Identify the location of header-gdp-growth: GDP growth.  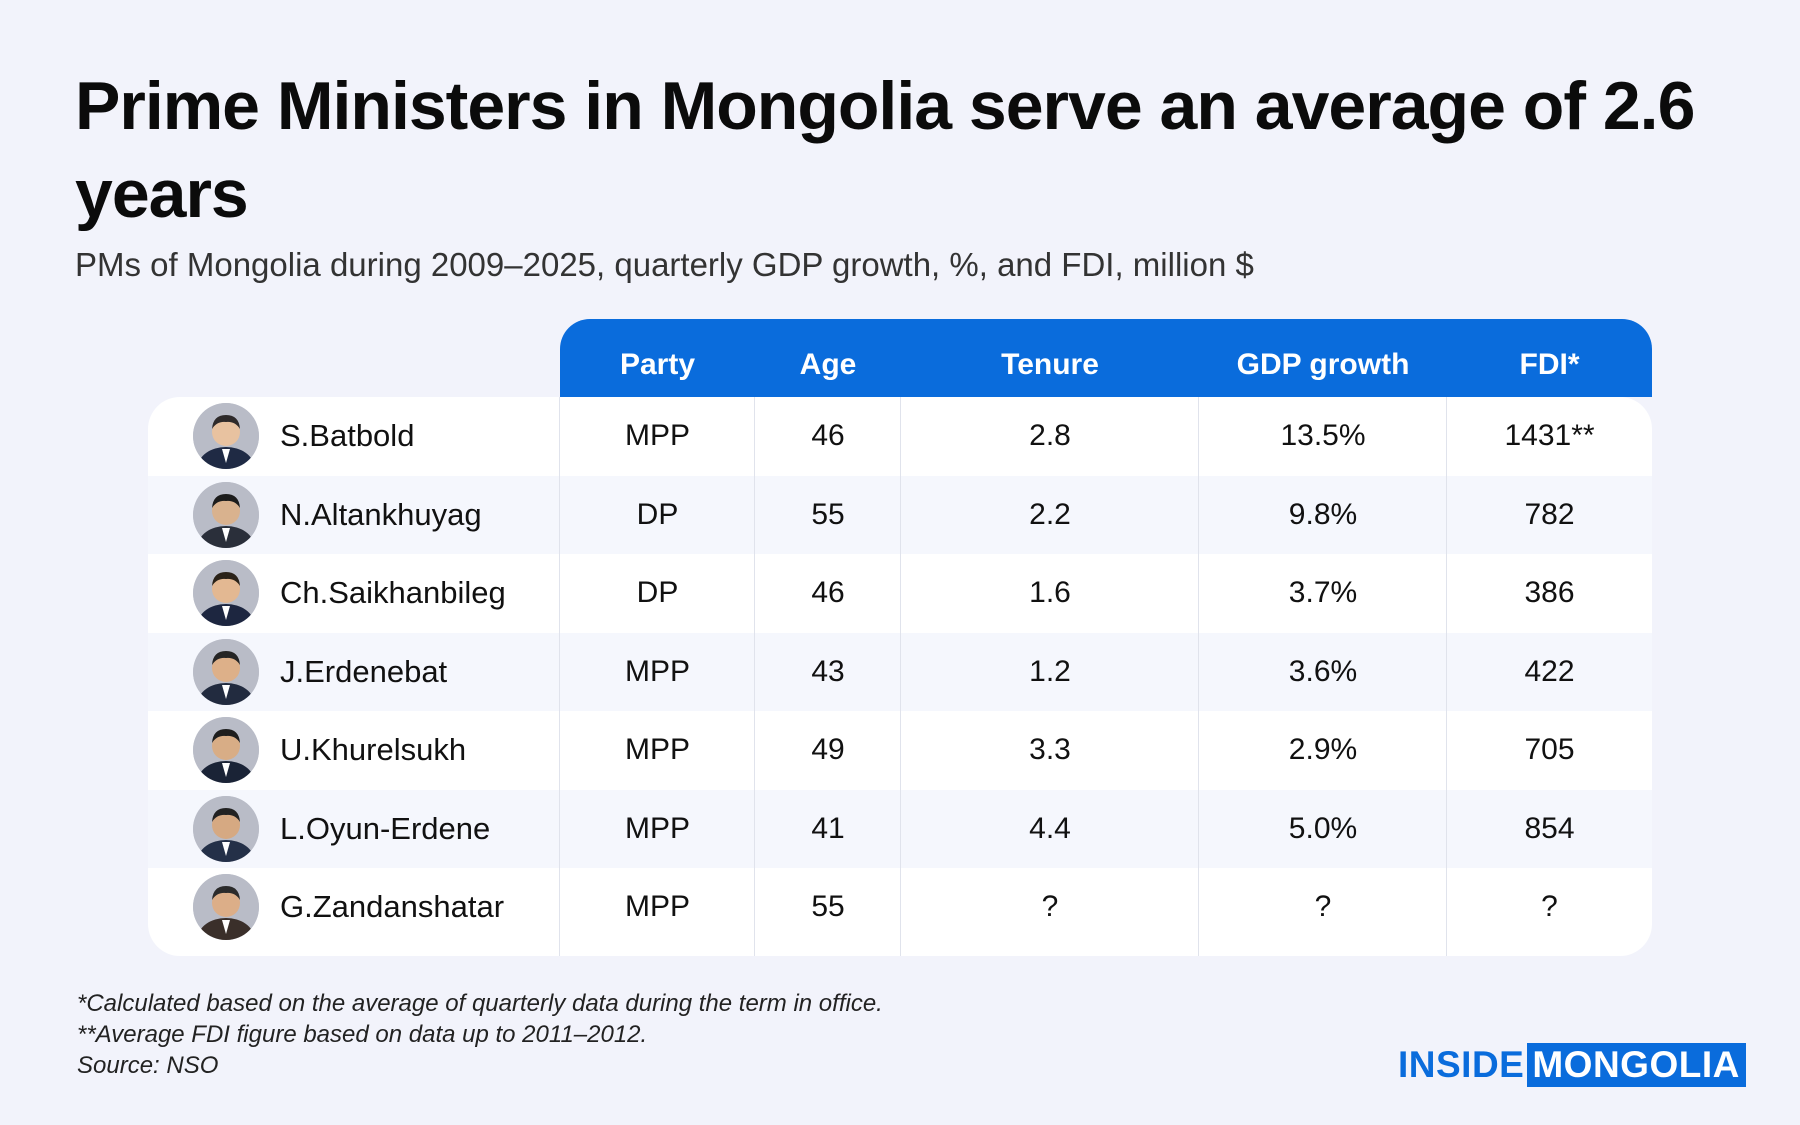
(1323, 364).